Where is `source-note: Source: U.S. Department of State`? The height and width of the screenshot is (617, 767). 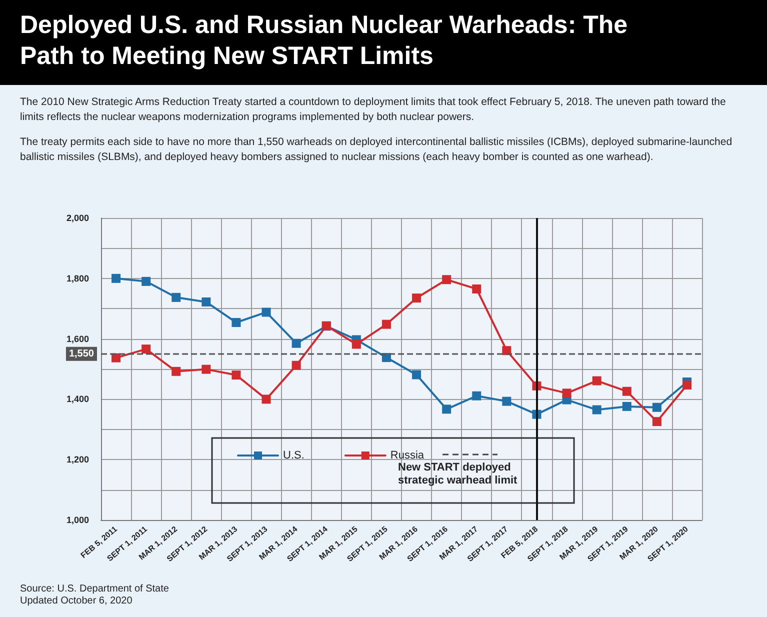
source-note: Source: U.S. Department of State is located at coordinates (95, 589).